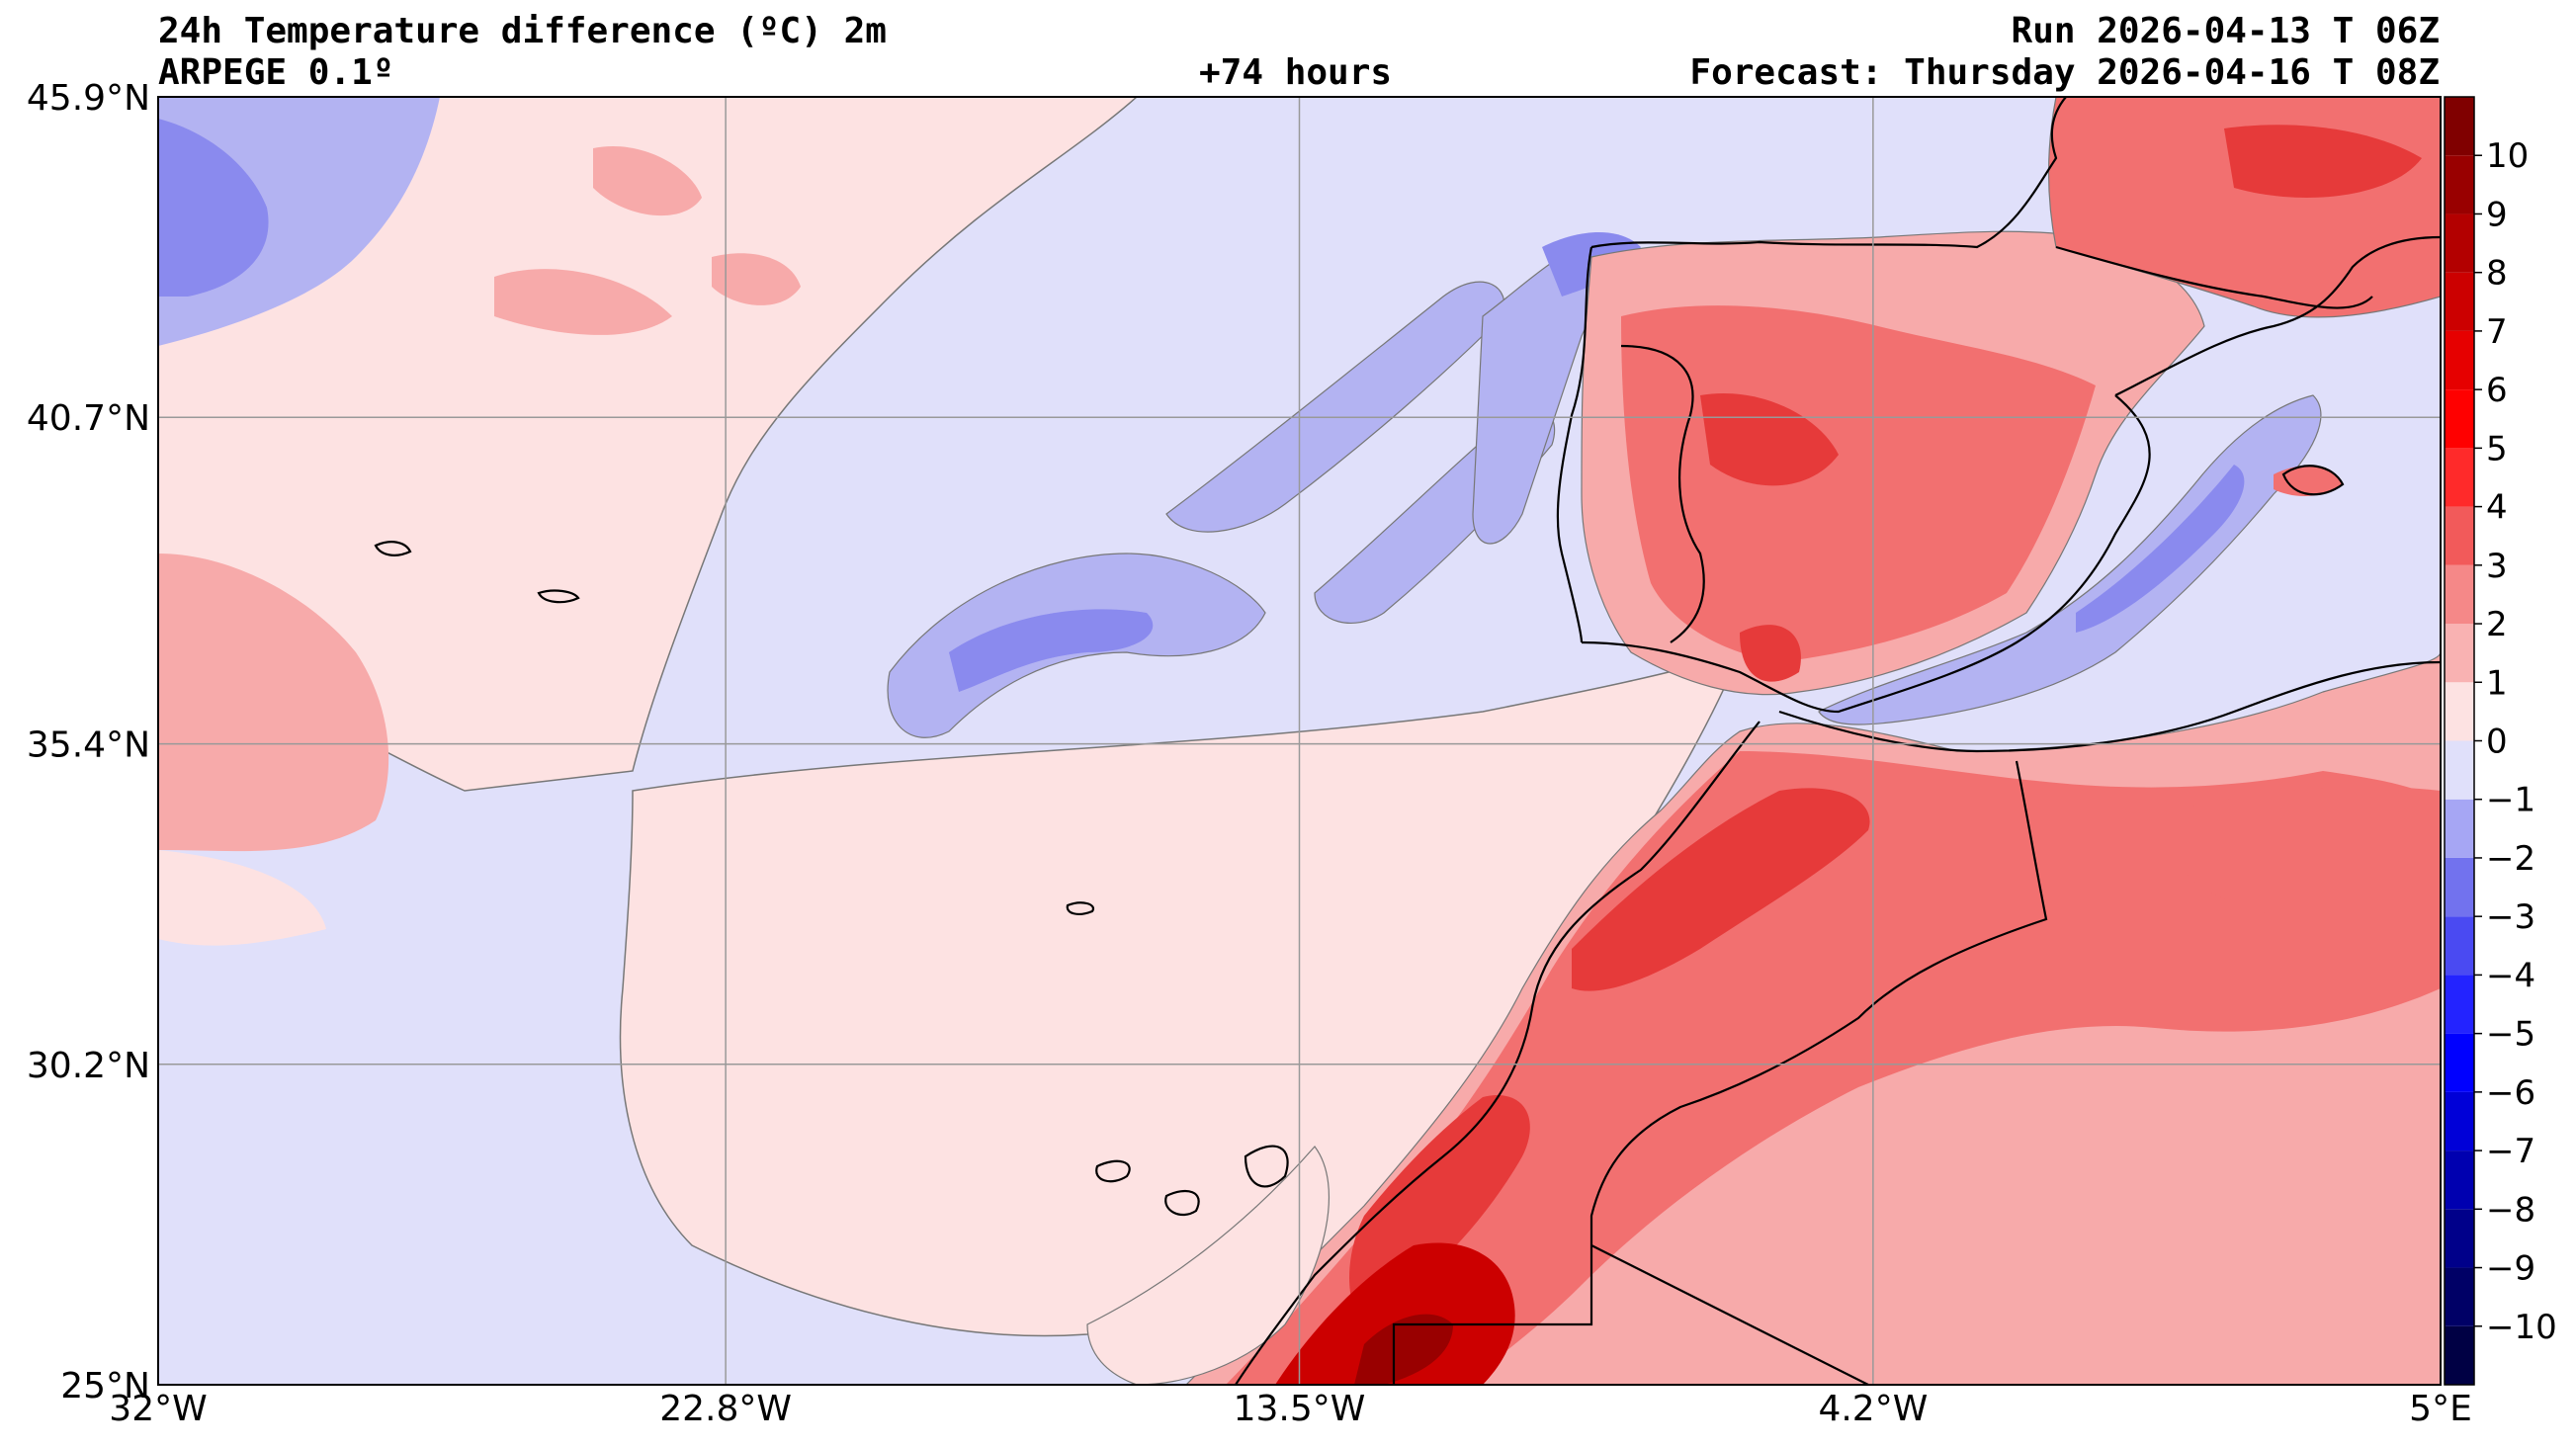 The image size is (2576, 1448). Describe the element at coordinates (213, 208) in the screenshot. I see `region-northwest-cooler` at that location.